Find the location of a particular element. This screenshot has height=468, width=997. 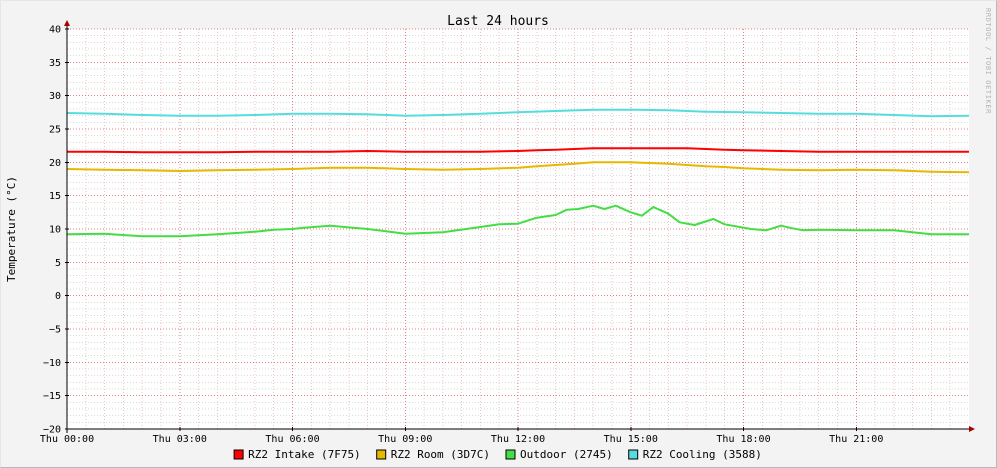

y-axis-arrow is located at coordinates (67, 23).